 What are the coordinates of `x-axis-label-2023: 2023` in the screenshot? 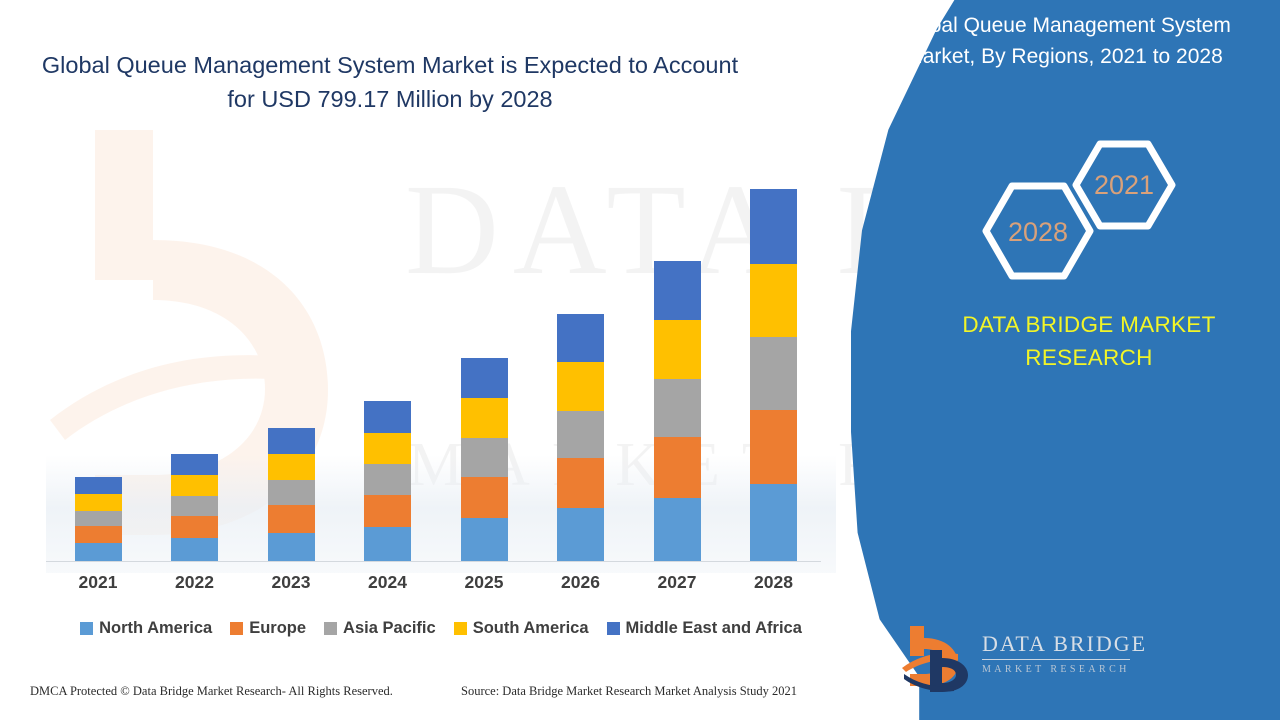 It's located at (291, 582).